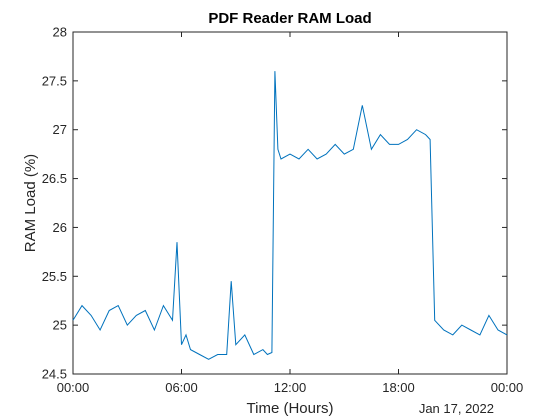 Image resolution: width=560 pixels, height=420 pixels. Describe the element at coordinates (54, 178) in the screenshot. I see `y-tick-label: 26.5` at that location.